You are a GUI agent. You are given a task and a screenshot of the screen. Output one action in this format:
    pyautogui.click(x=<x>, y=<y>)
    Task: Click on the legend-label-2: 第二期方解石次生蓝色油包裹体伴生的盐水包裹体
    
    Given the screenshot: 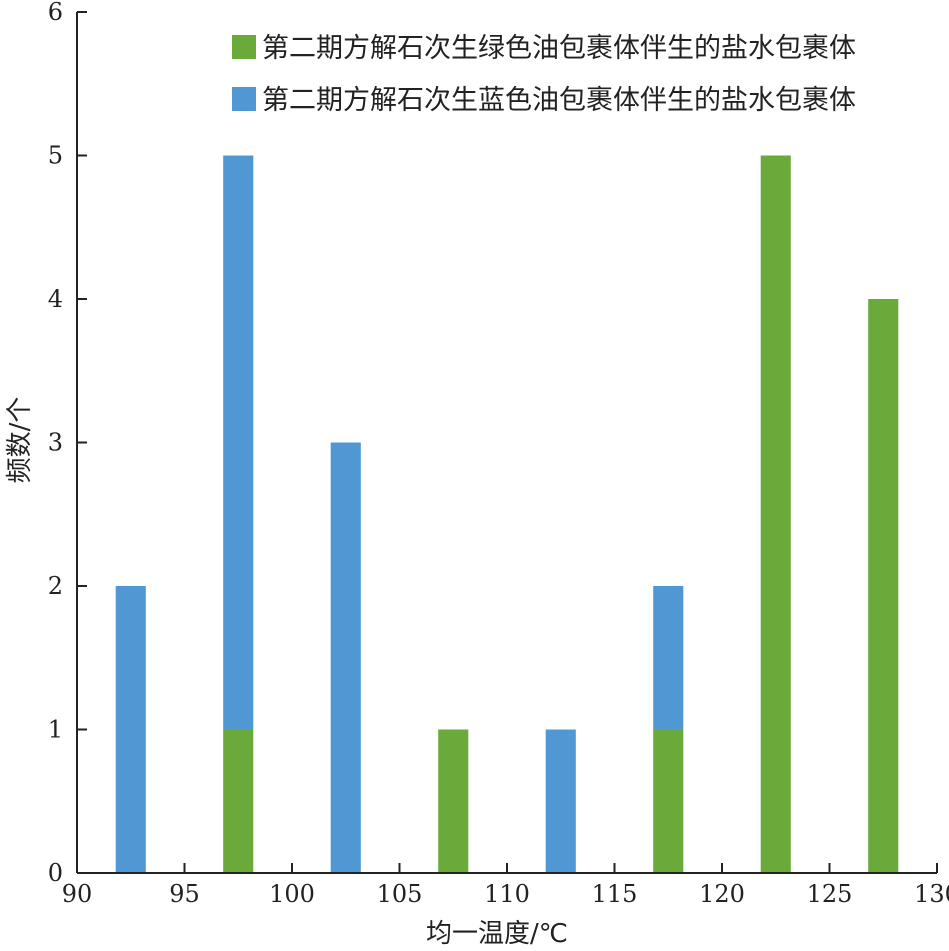 What is the action you would take?
    pyautogui.click(x=559, y=100)
    